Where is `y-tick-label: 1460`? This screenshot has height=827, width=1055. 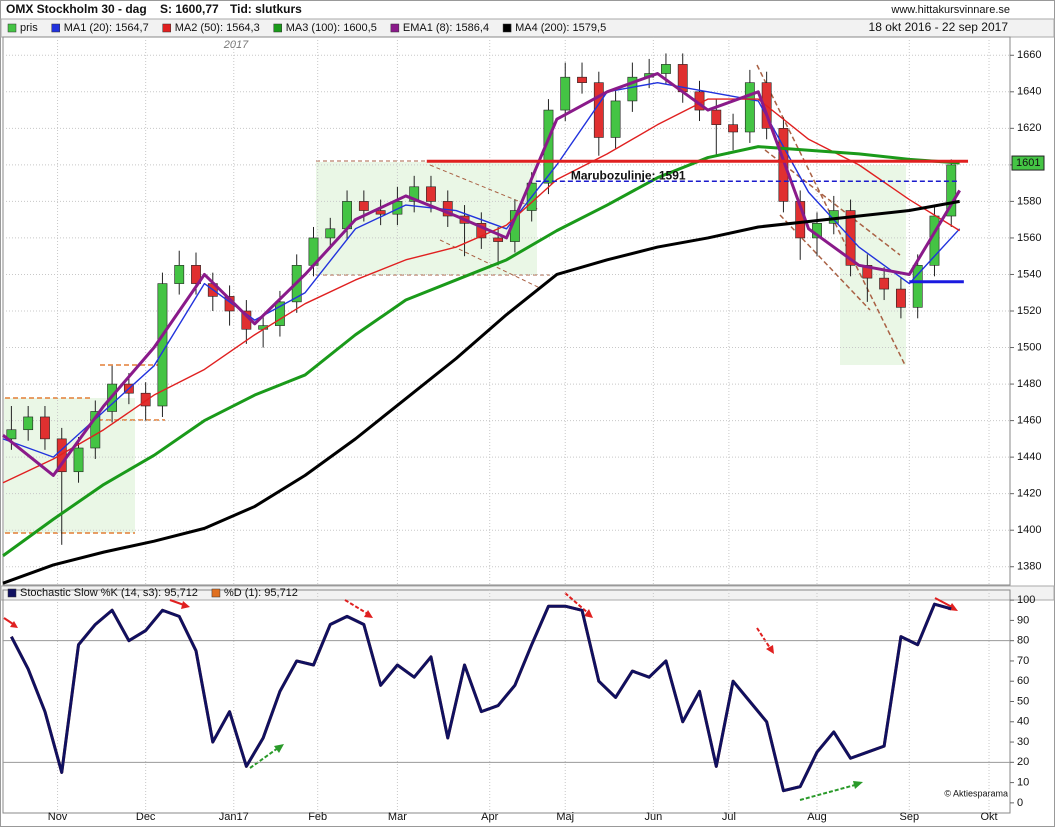
y-tick-label: 1460 is located at coordinates (1029, 421).